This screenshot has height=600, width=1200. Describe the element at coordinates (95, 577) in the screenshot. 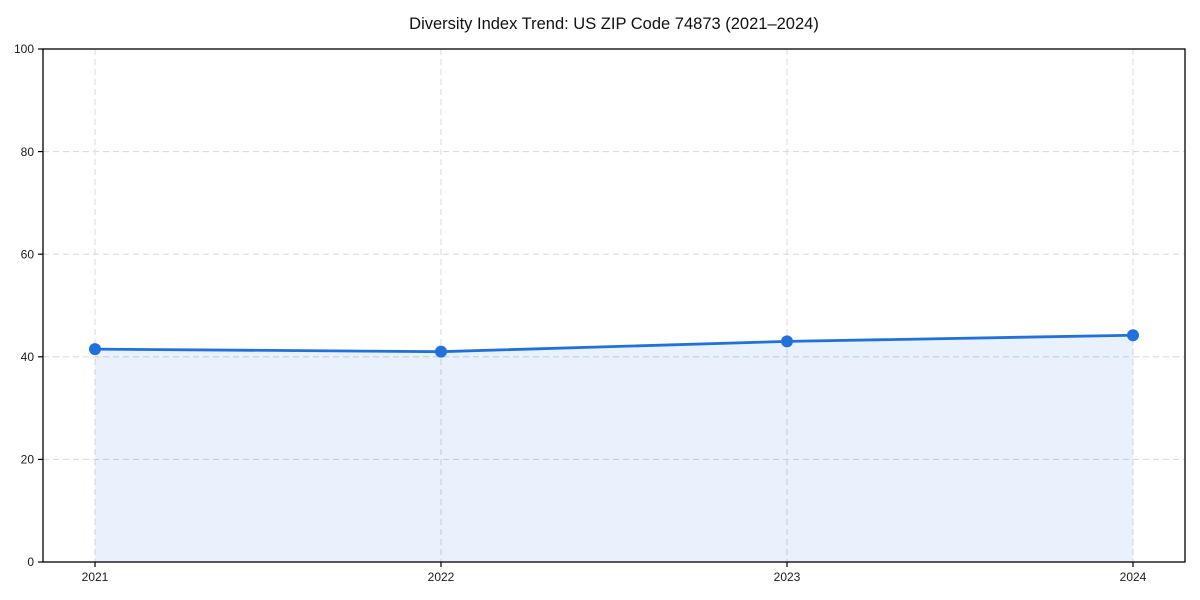

I see `x-tick-label-2021: 2021` at that location.